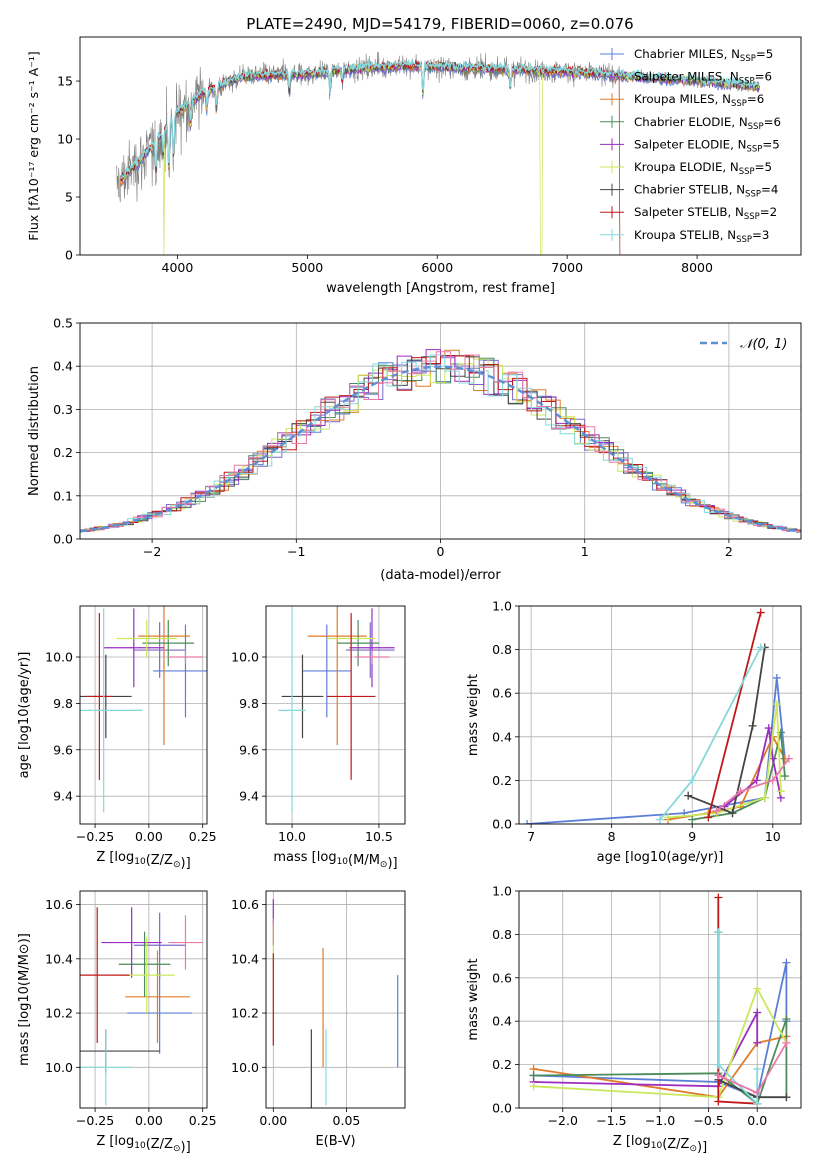 This screenshot has width=819, height=1170. Describe the element at coordinates (752, 785) in the screenshot. I see `series-pink` at that location.